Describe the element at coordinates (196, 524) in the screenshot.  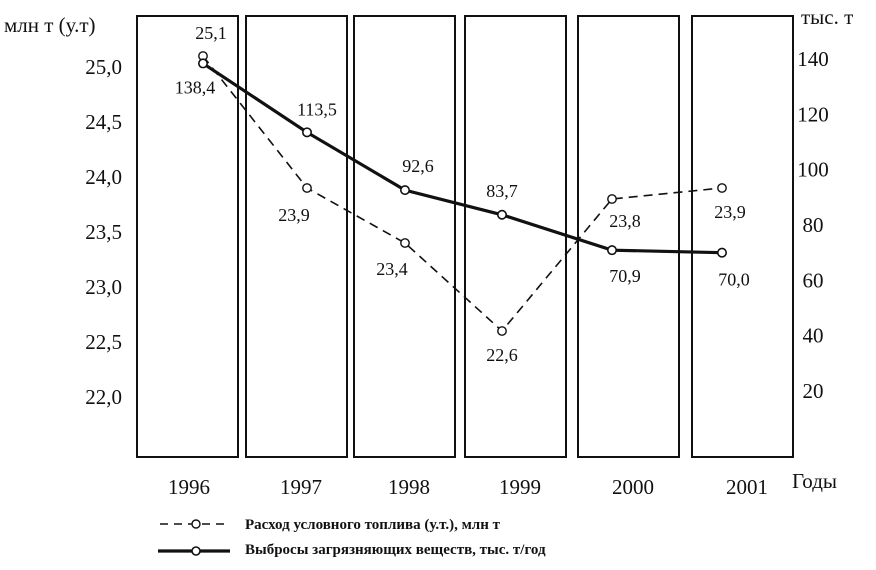
I see `legend-fuel-marker` at that location.